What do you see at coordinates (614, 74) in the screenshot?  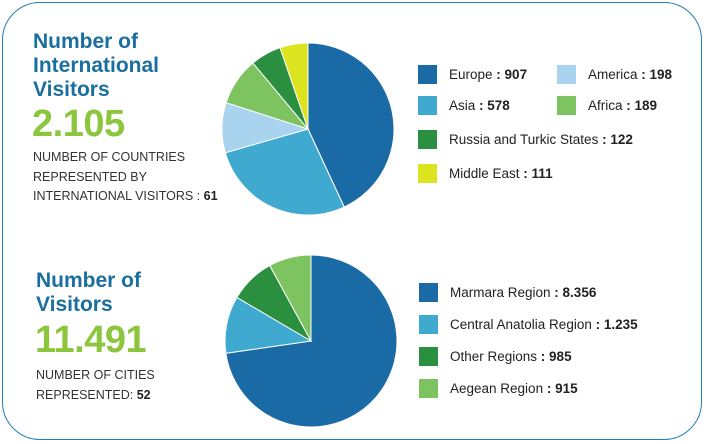 I see `legend-america: America : 198` at bounding box center [614, 74].